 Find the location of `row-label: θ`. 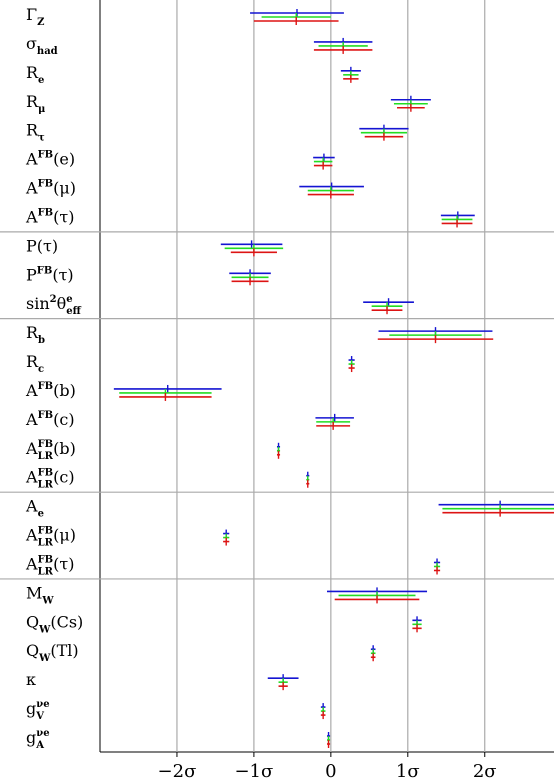

row-label: θ is located at coordinates (62, 303).